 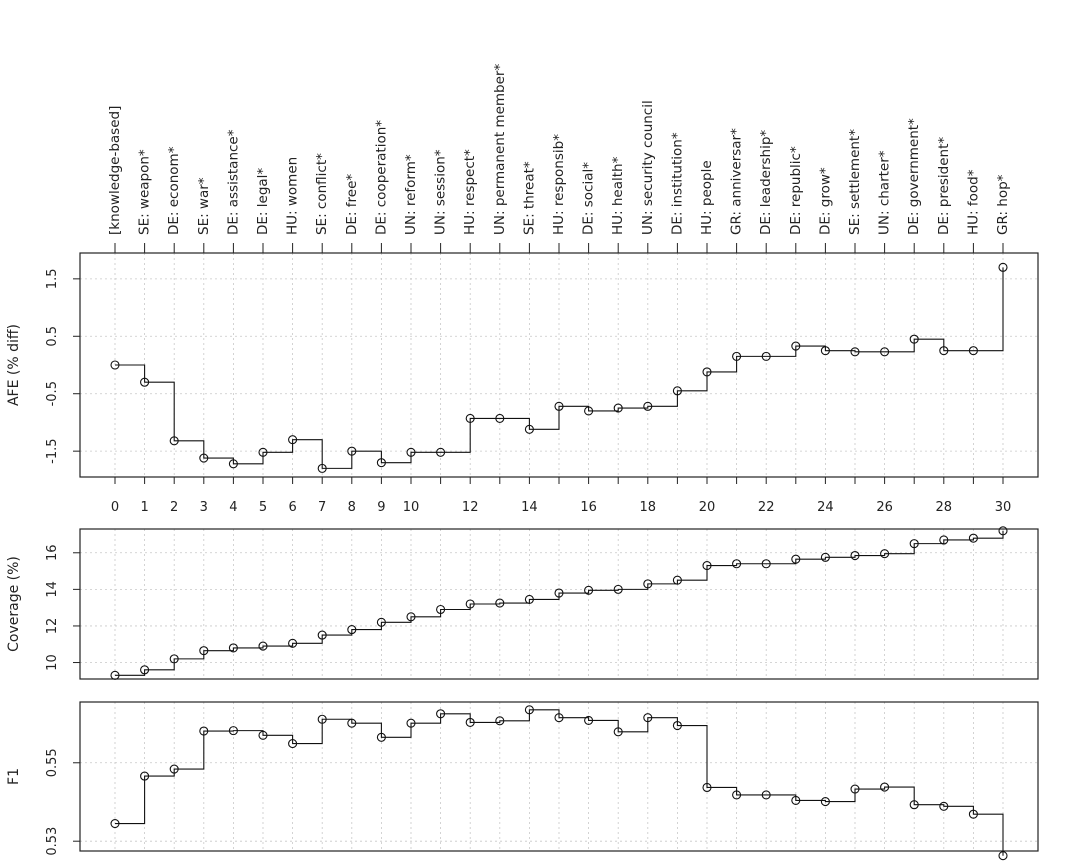 I want to click on feature-label: UN: security council, so click(x=648, y=167).